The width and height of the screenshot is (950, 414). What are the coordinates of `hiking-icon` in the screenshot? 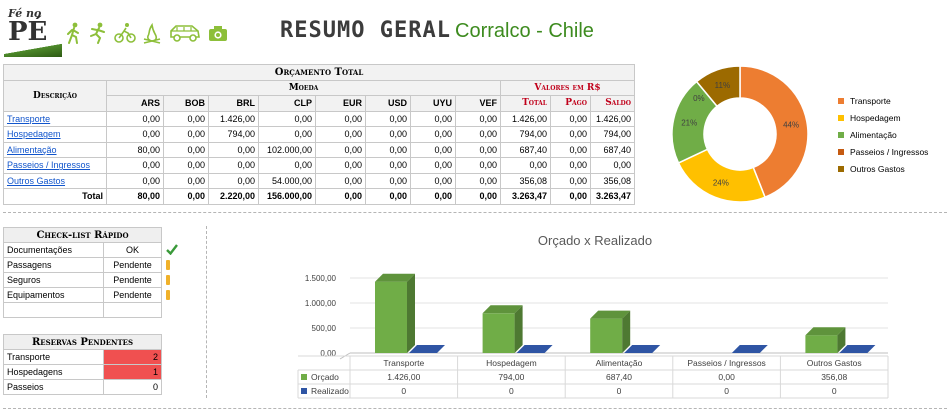 It's located at (73, 33).